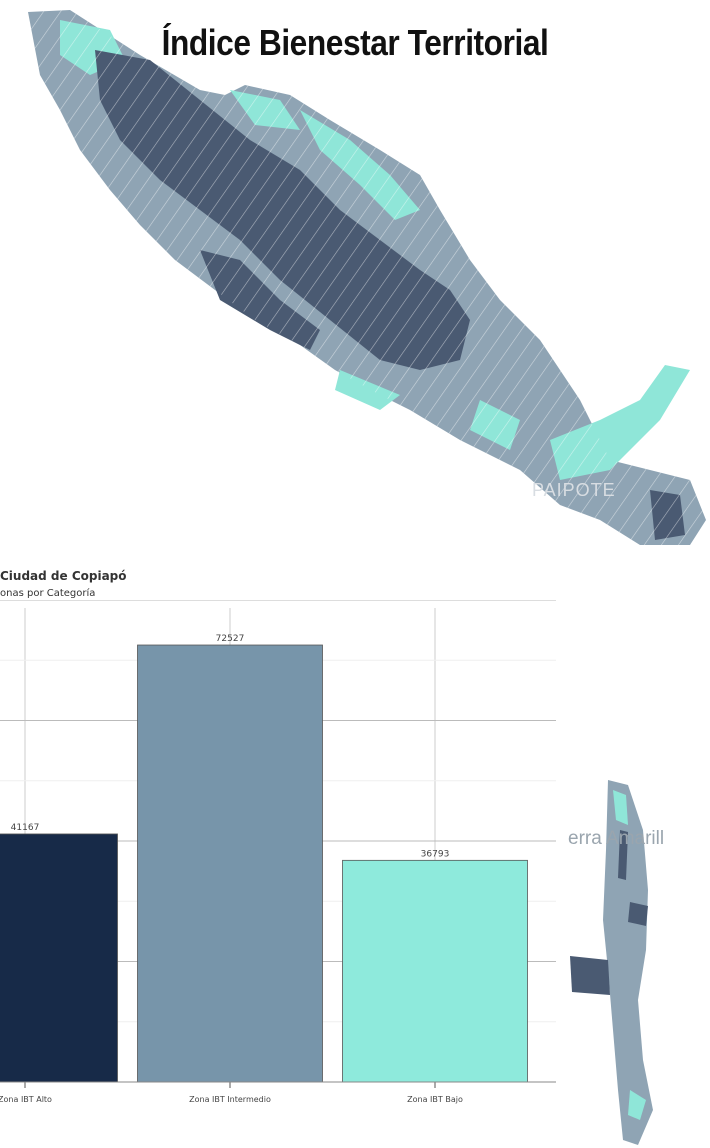 This screenshot has width=710, height=1148. Describe the element at coordinates (435, 1099) in the screenshot. I see `x-tick-label: Zona IBT Bajo` at that location.